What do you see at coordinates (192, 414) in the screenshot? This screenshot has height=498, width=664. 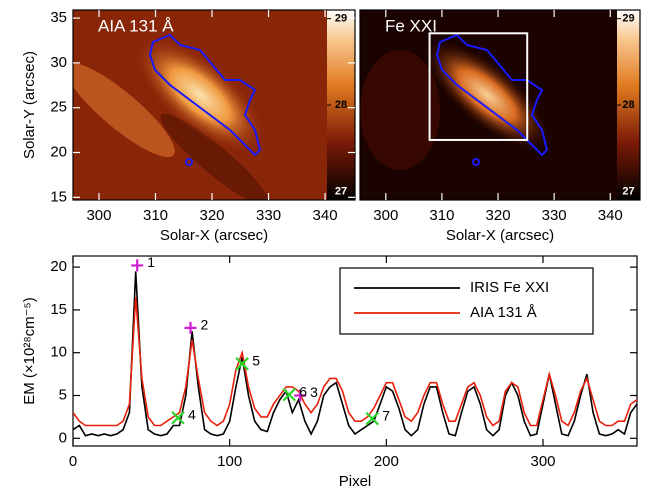 I see `marker-label: 4` at bounding box center [192, 414].